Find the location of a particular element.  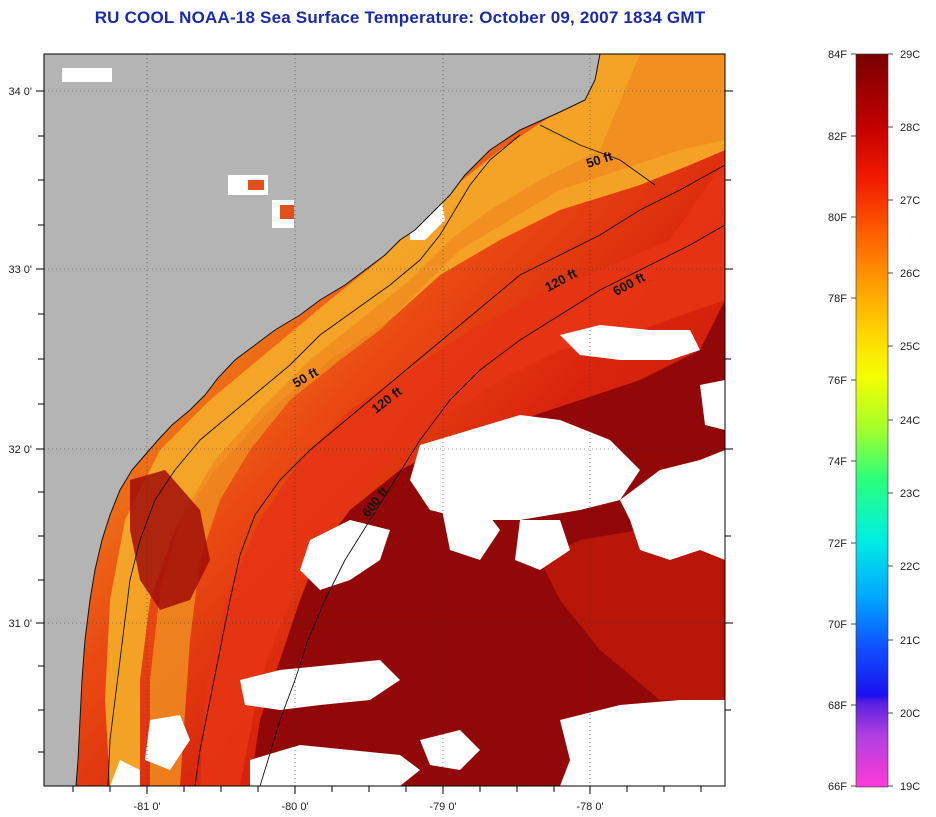

lat-label-31: 31 0' is located at coordinates (20, 624).